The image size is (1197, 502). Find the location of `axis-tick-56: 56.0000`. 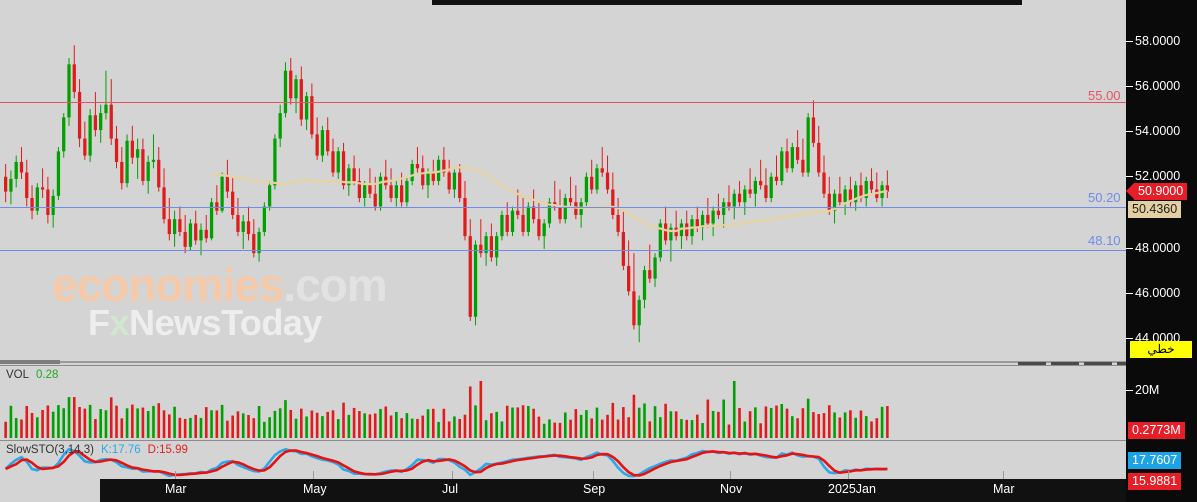

axis-tick-56: 56.0000 is located at coordinates (1161, 86).